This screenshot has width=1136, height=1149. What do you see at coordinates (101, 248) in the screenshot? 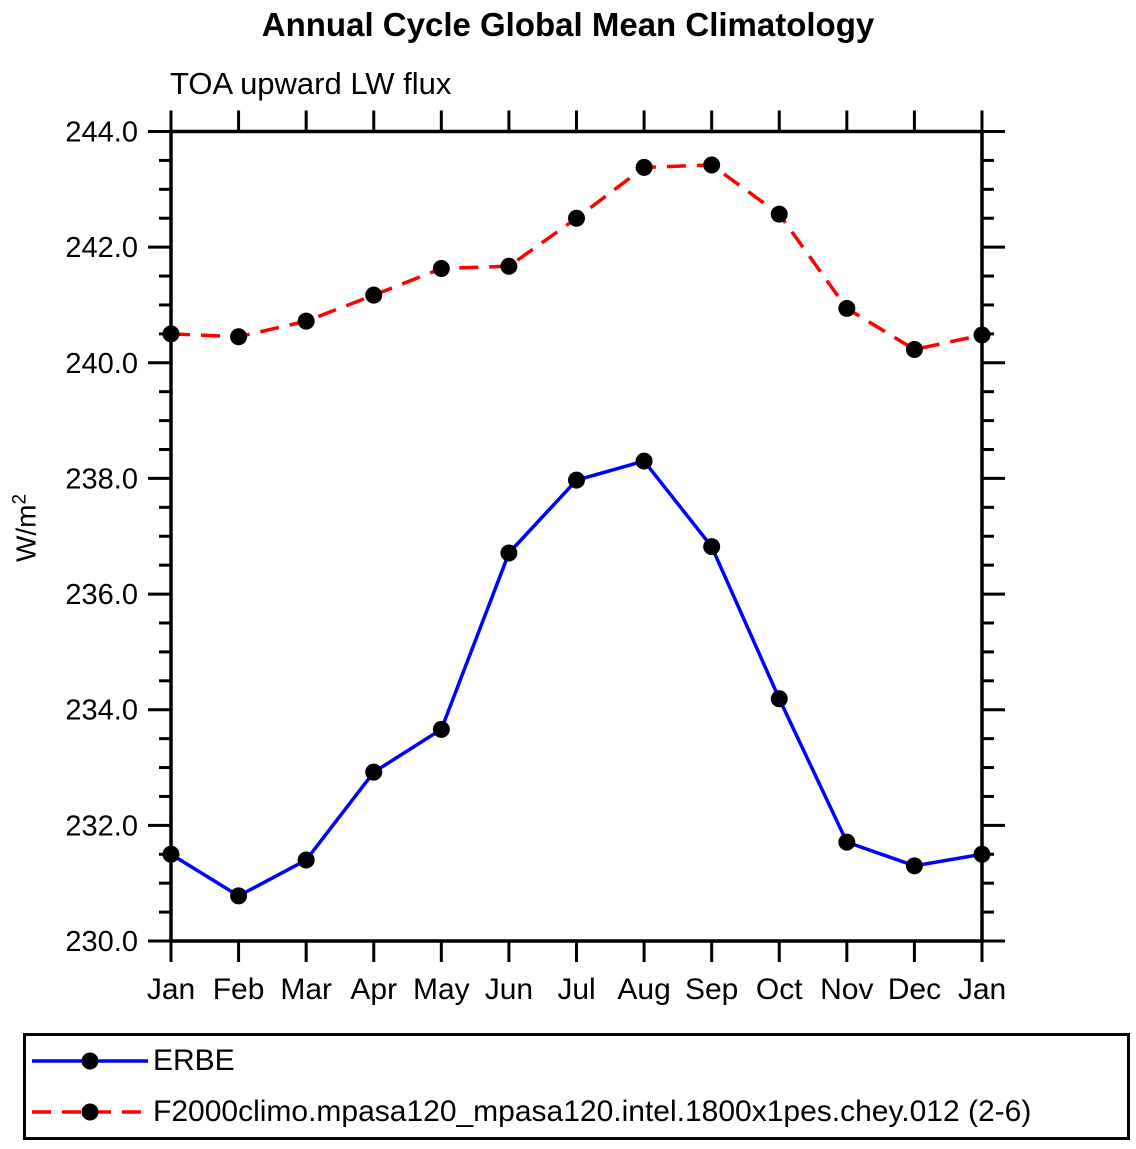
I see `y-tick-label: 242.0` at bounding box center [101, 248].